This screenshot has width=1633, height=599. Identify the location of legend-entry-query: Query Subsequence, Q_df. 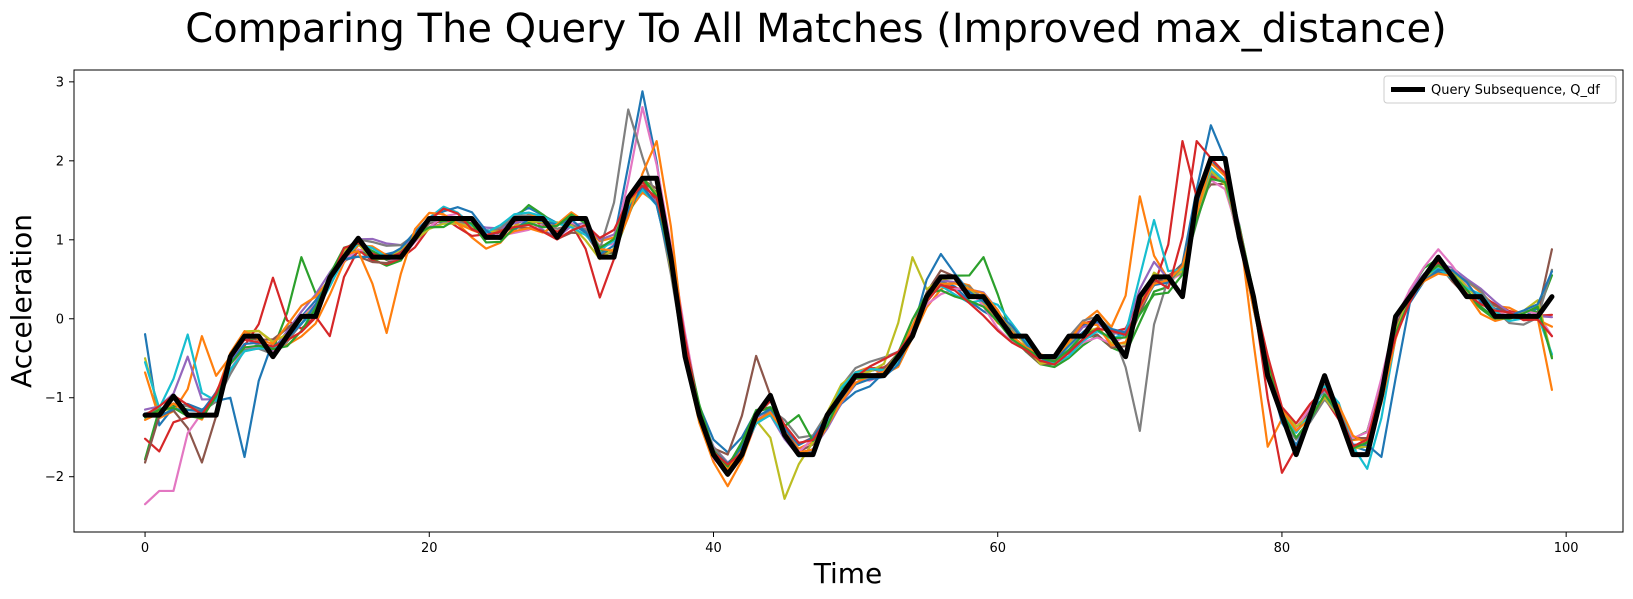
(1515, 90).